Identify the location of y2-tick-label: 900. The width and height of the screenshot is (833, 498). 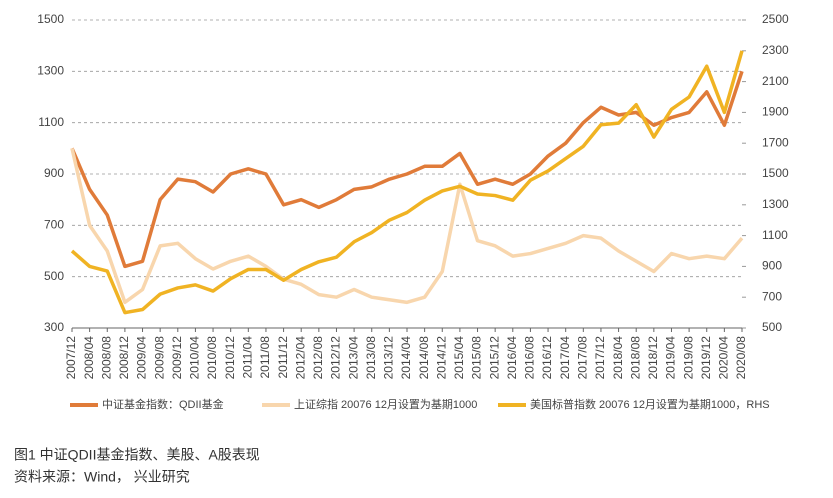
(772, 266).